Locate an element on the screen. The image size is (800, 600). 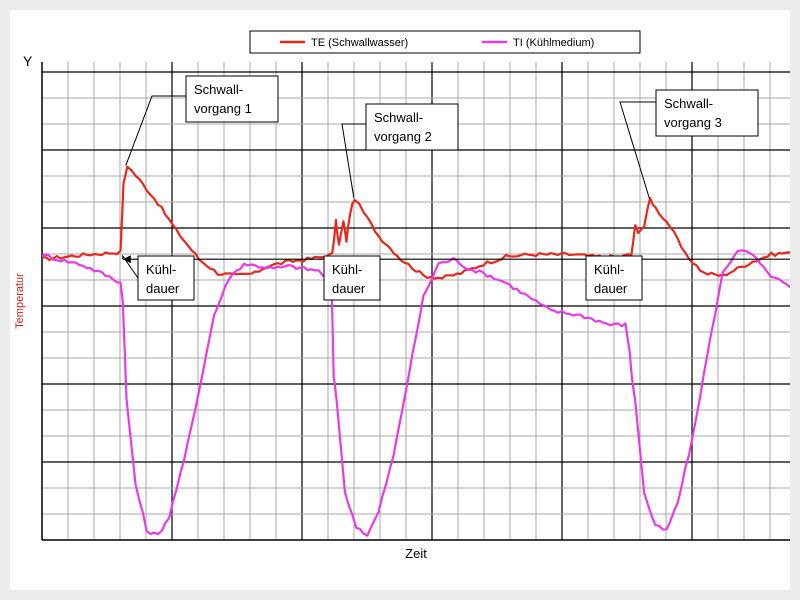
callout-text-schwall1-line1: Schwall- is located at coordinates (218, 89).